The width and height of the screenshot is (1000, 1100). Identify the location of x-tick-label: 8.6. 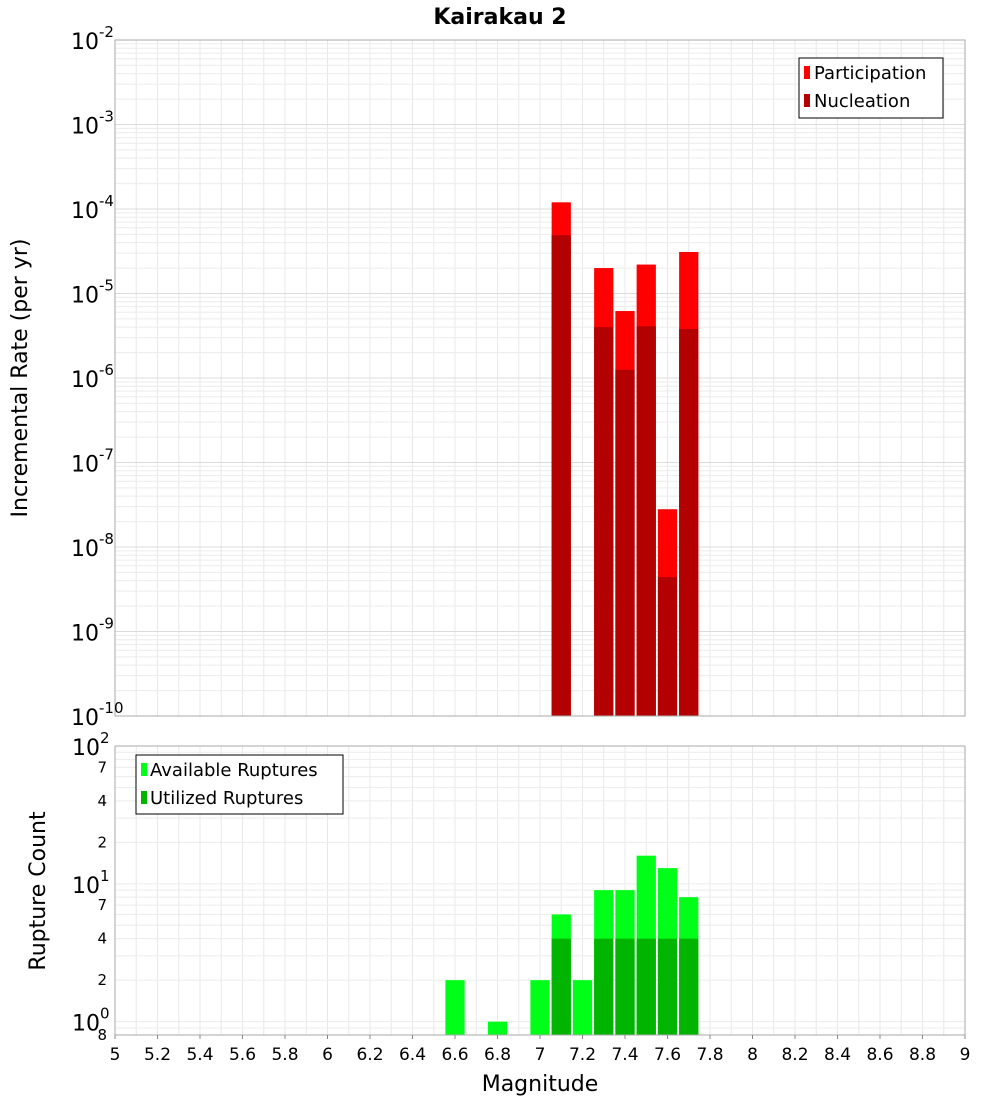
(879, 1055).